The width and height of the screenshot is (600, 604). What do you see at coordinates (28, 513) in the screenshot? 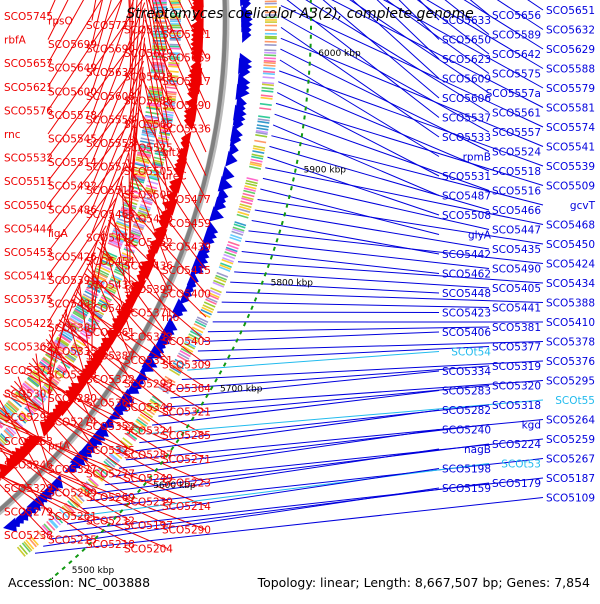
I see `left-gene-label: SCO5279` at bounding box center [28, 513].